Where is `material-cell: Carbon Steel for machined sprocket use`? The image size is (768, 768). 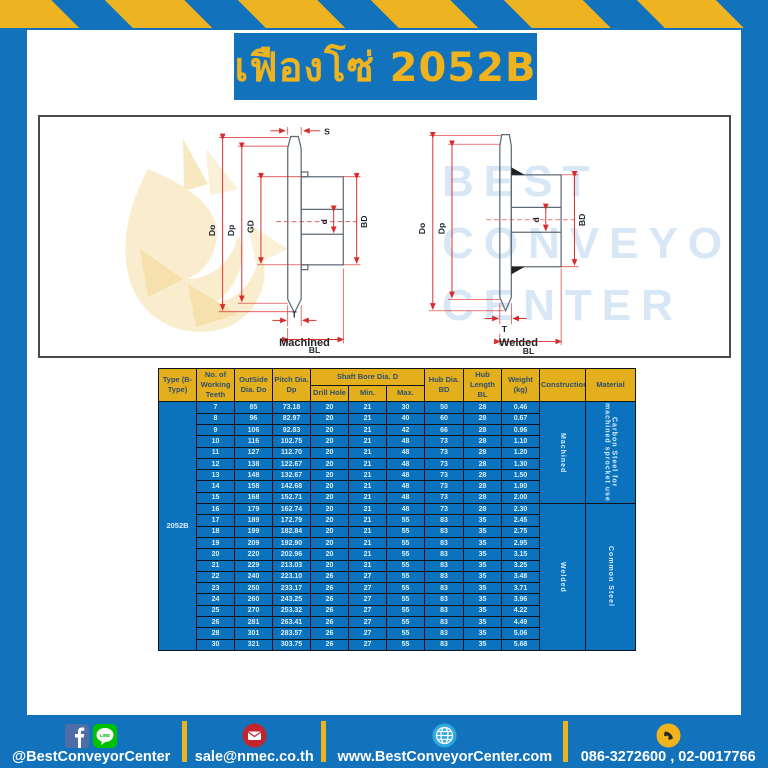
material-cell: Carbon Steel for machined sprocket use is located at coordinates (610, 453).